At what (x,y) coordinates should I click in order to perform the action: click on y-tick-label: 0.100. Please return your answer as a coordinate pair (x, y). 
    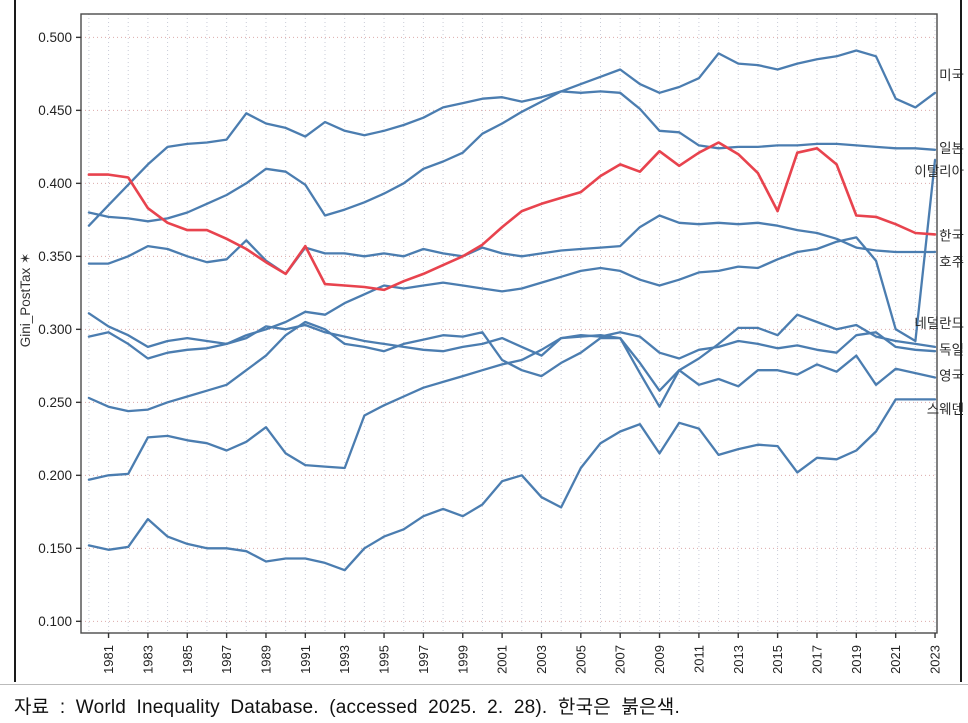
    Looking at the image, I should click on (55, 621).